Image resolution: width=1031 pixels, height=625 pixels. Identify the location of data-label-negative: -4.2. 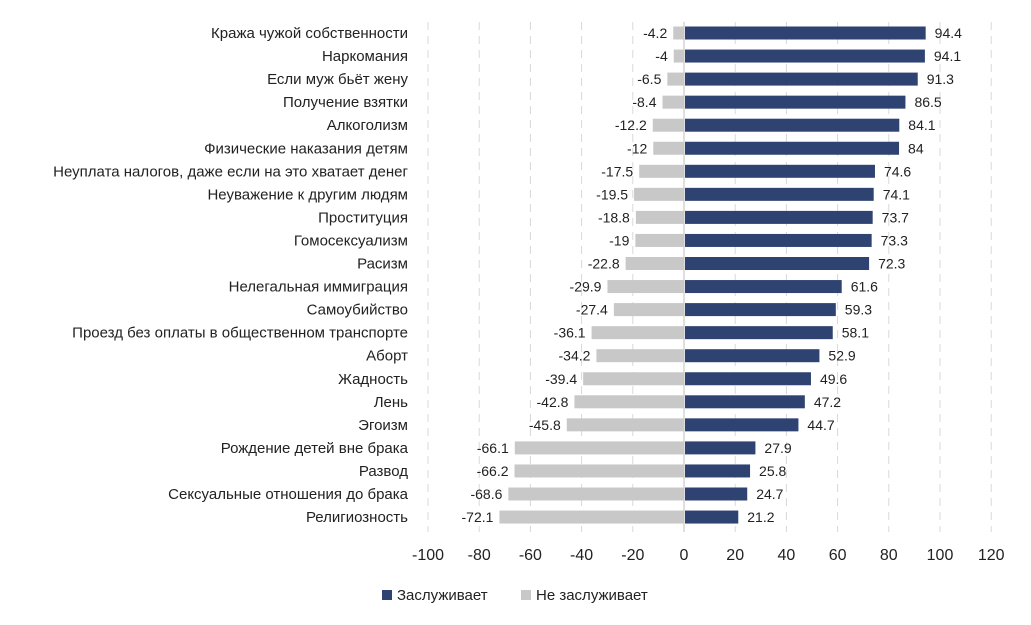
(655, 33).